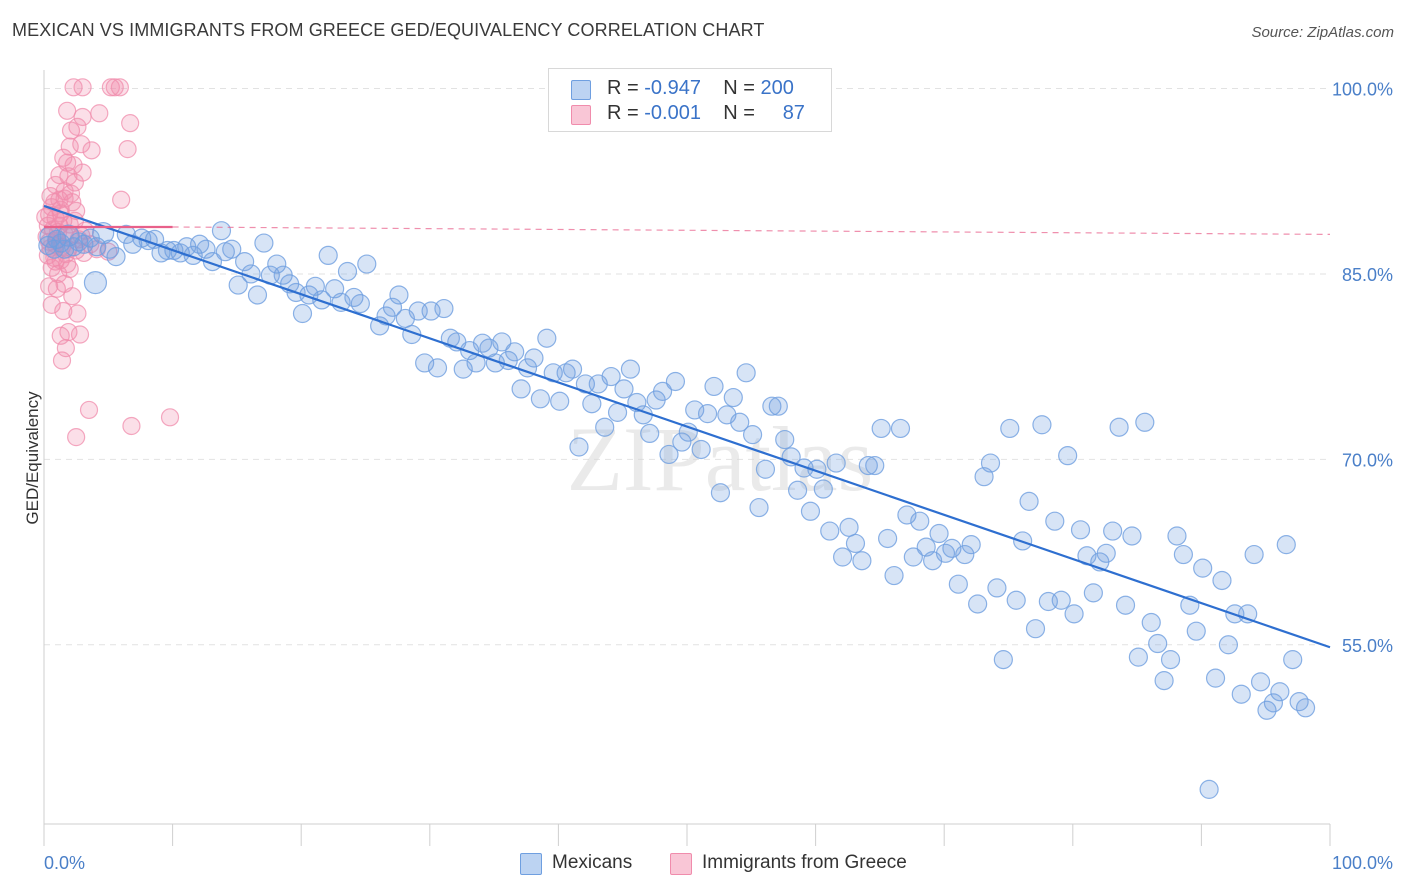 This screenshot has height=892, width=1406. What do you see at coordinates (1367, 460) in the screenshot?
I see `y-tick-label: 70.0%` at bounding box center [1367, 460].